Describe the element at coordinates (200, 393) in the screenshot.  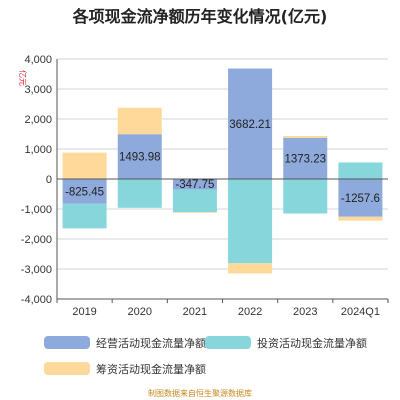
I see `source-note: 制图数据来自恒生聚源数据库` at that location.